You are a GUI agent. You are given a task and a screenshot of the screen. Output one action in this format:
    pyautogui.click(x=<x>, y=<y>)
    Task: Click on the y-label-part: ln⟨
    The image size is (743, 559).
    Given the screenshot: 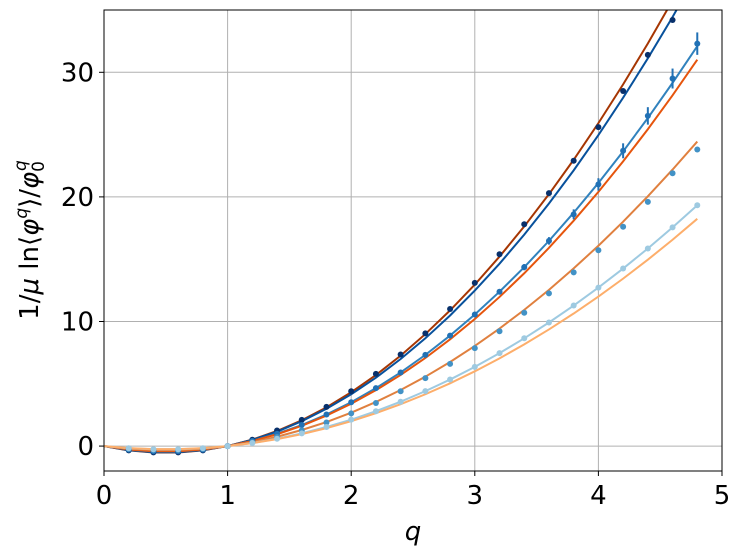 What is the action you would take?
    pyautogui.click(x=30, y=257)
    